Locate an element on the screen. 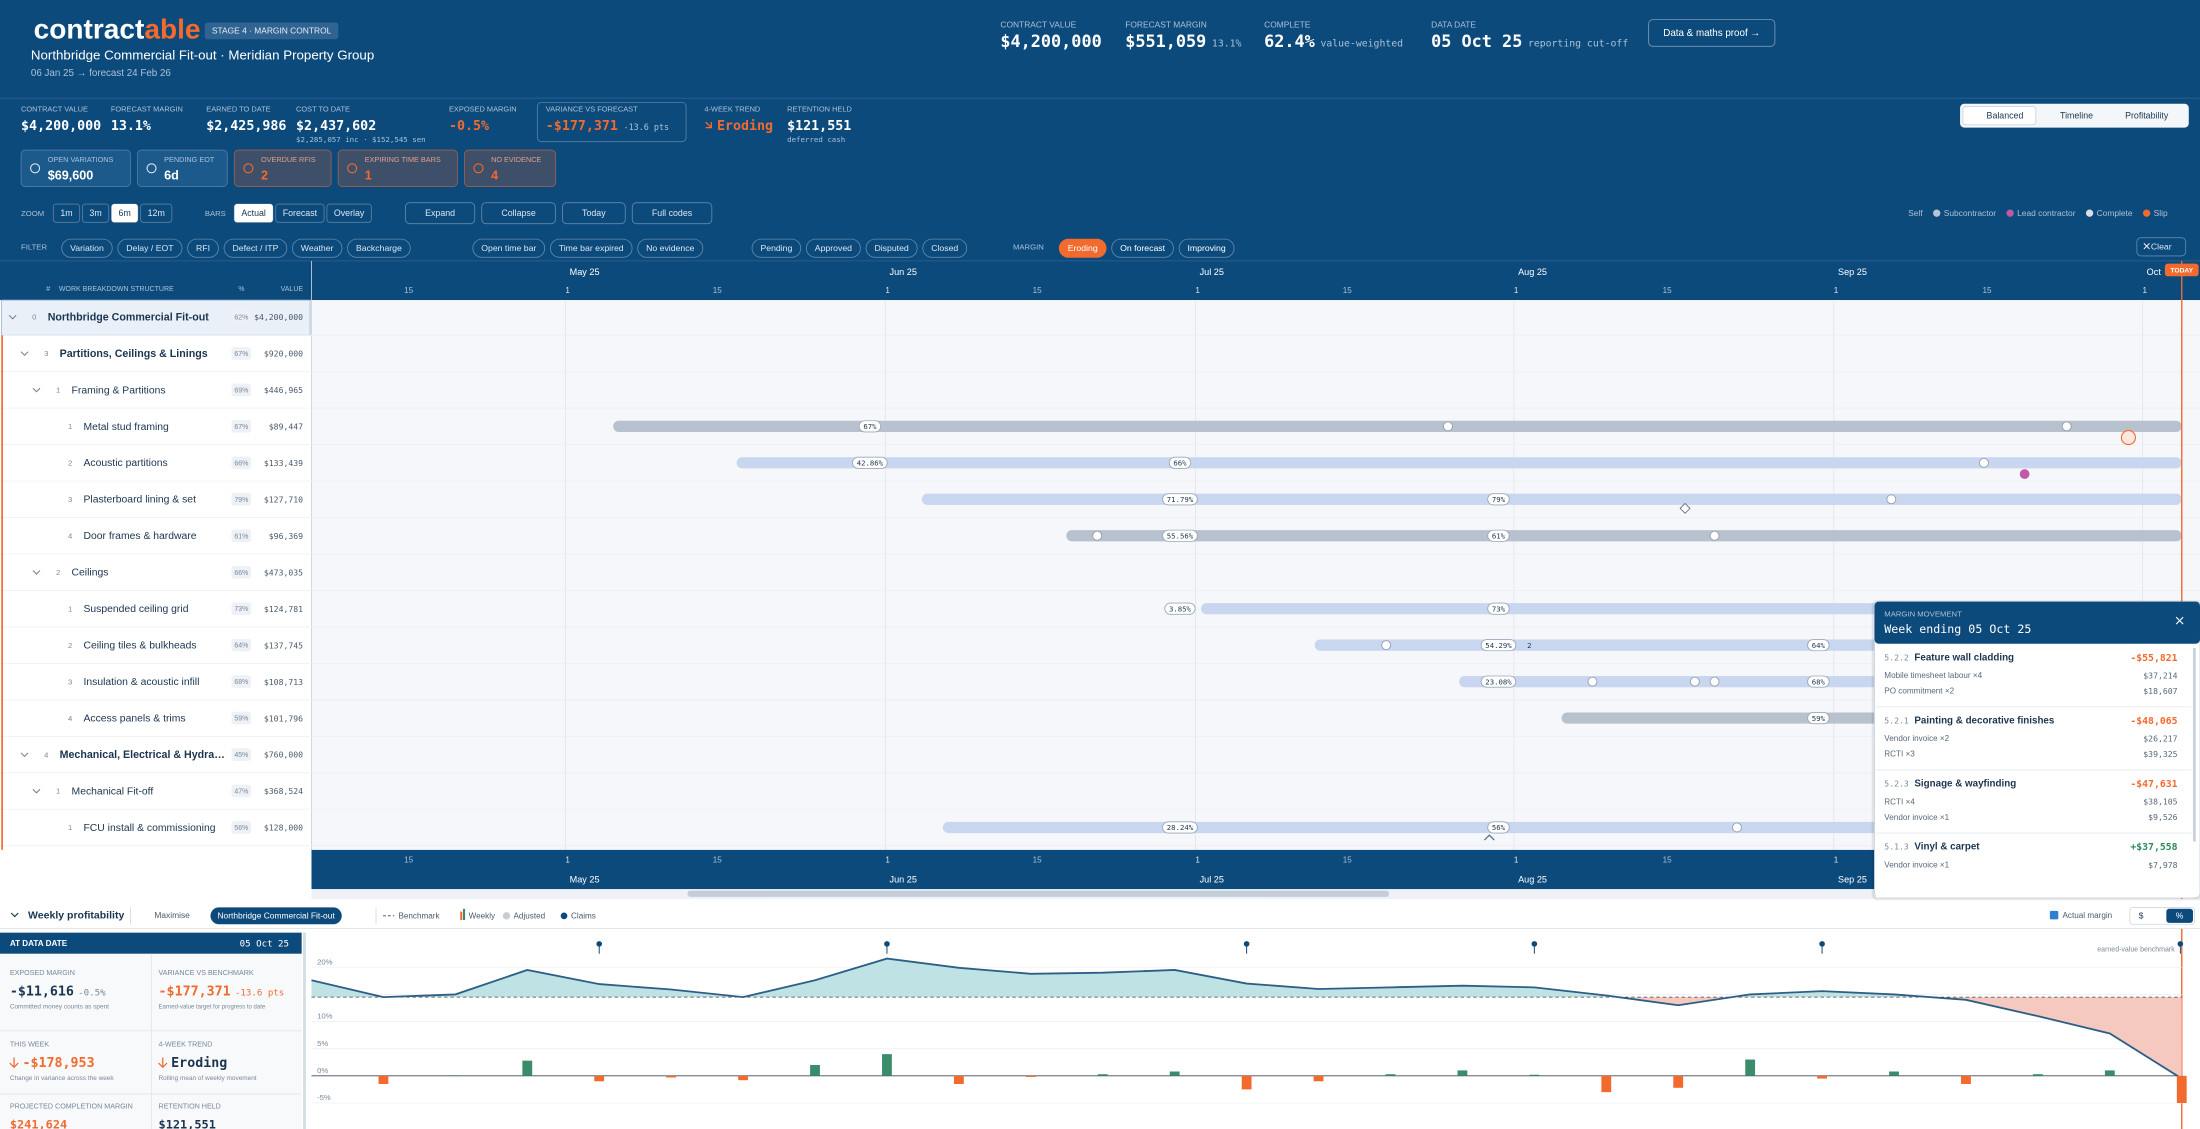 The width and height of the screenshot is (2200, 1129). proof-button is located at coordinates (1712, 33).